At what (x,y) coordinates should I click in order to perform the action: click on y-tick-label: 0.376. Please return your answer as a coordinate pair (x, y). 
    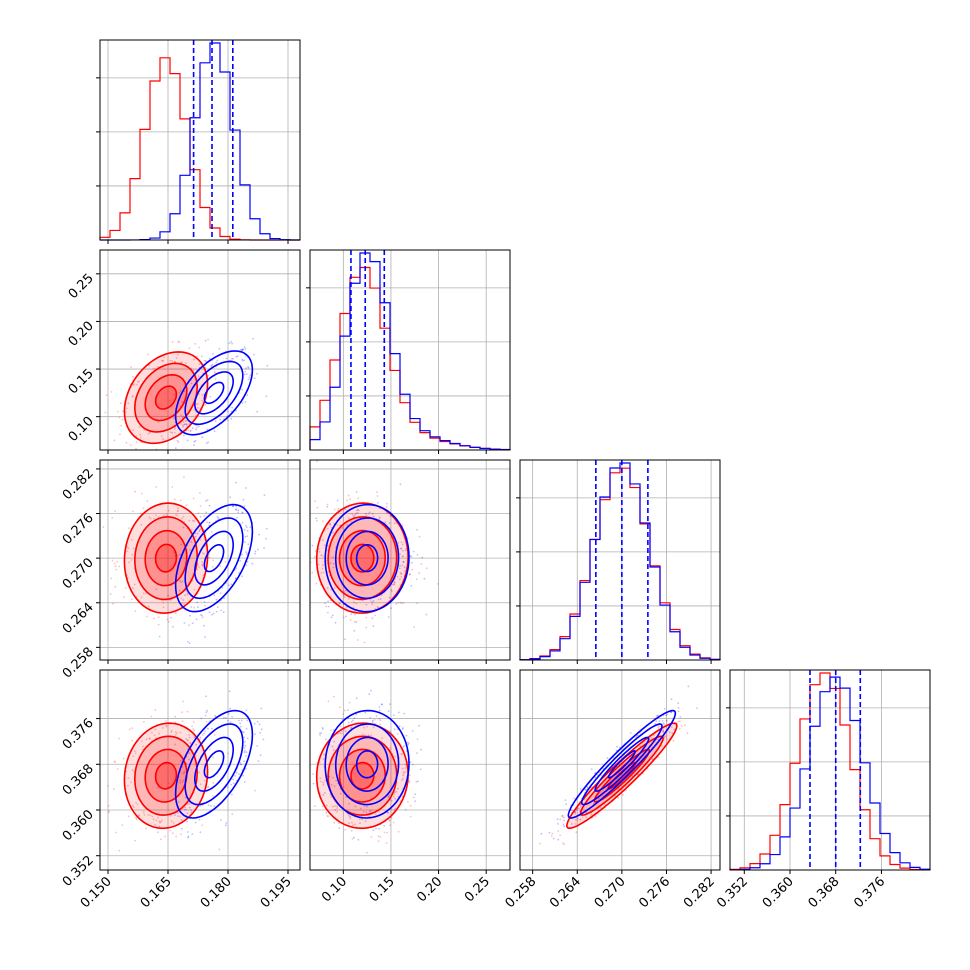
    Looking at the image, I should click on (78, 734).